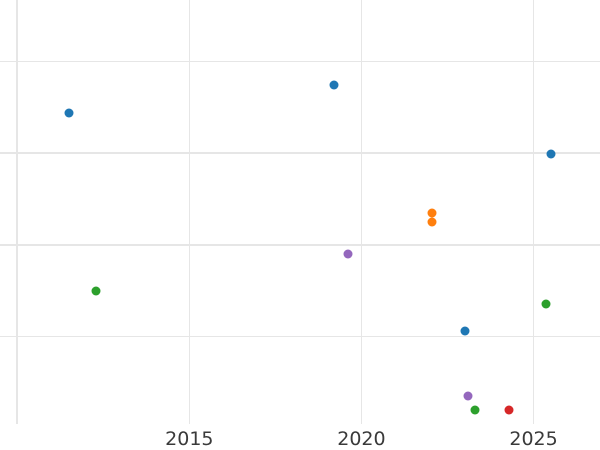  What do you see at coordinates (509, 410) in the screenshot?
I see `scatter-point-red` at bounding box center [509, 410].